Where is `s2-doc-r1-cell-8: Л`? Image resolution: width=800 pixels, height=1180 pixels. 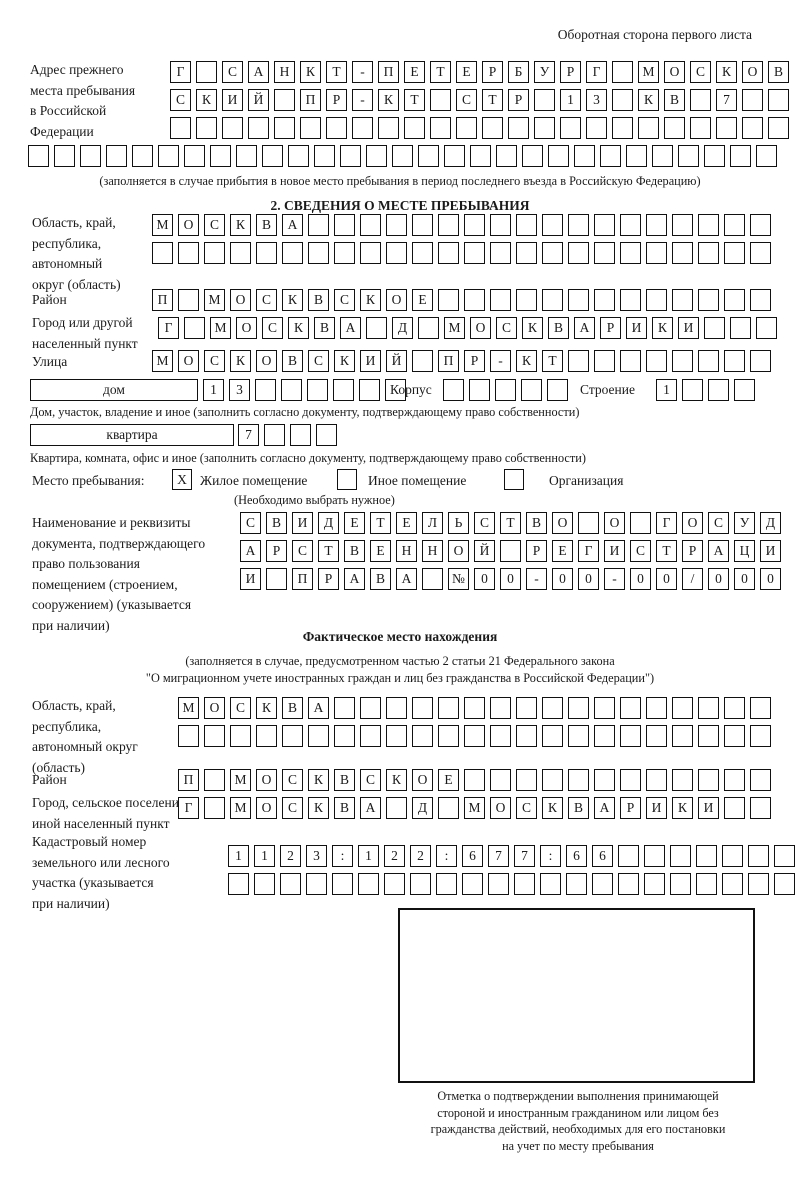
s2-doc-r1-cell-8: Л is located at coordinates (432, 523).